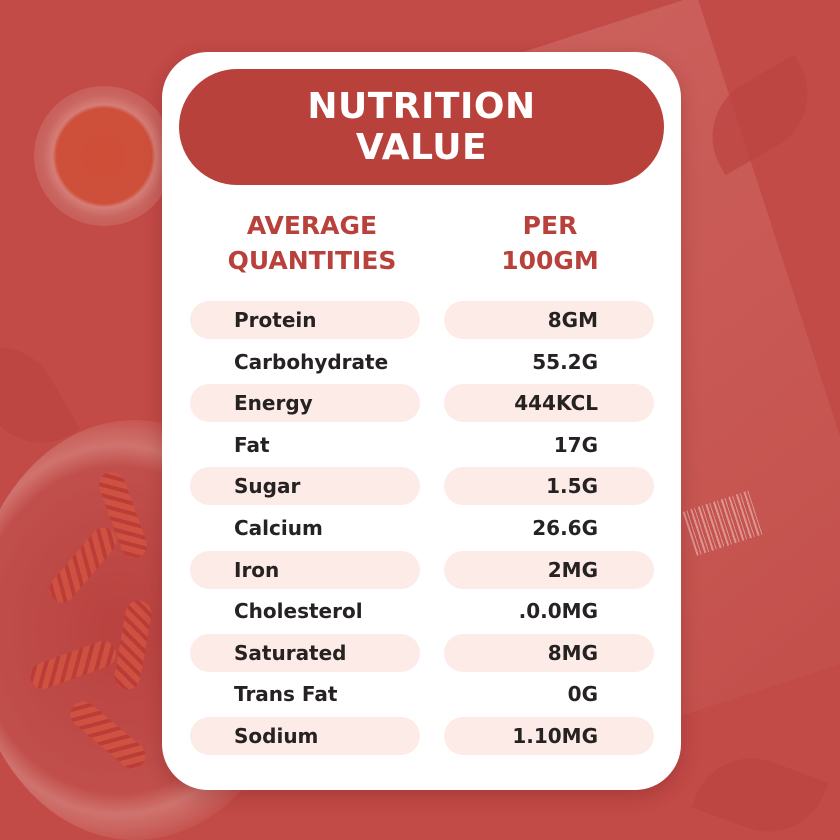  Describe the element at coordinates (575, 444) in the screenshot. I see `nutrient-value: 17G` at that location.